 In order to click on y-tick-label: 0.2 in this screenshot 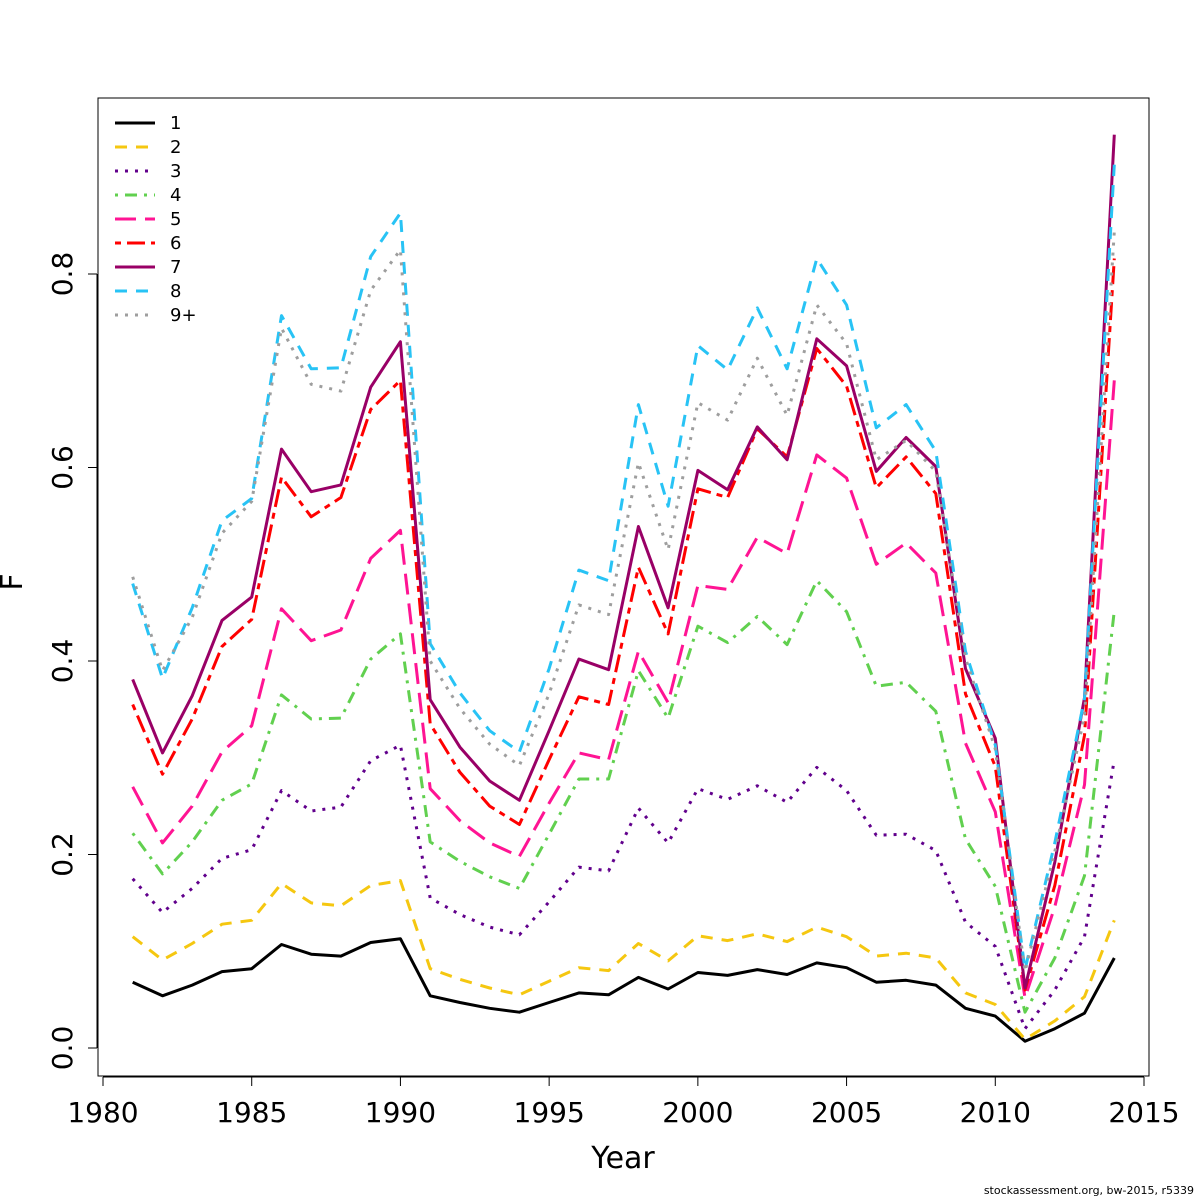, I will do `click(62, 854)`.